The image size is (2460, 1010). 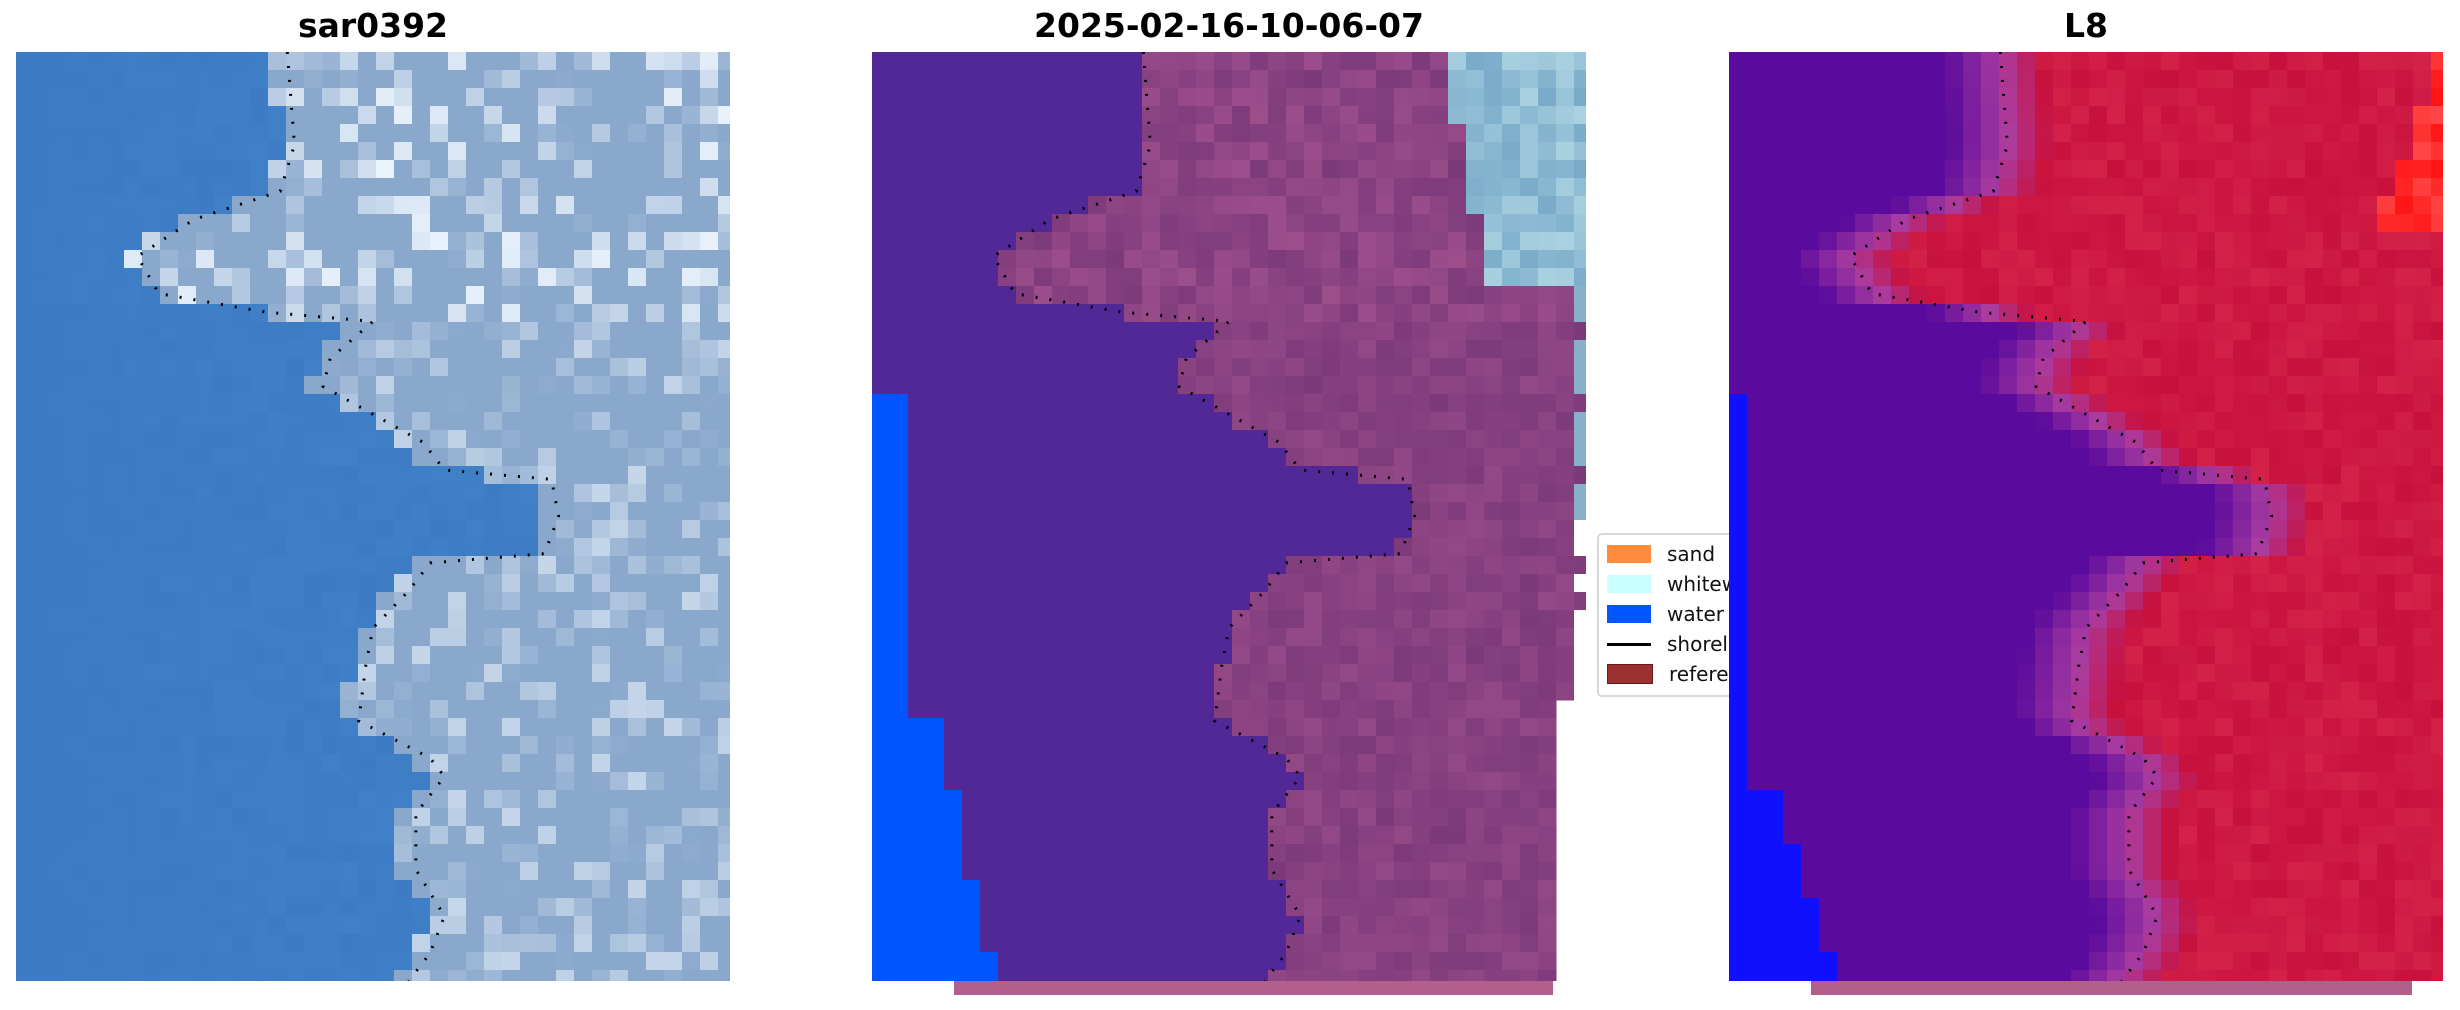 What do you see at coordinates (1665, 614) in the screenshot?
I see `legend-item-water: water` at bounding box center [1665, 614].